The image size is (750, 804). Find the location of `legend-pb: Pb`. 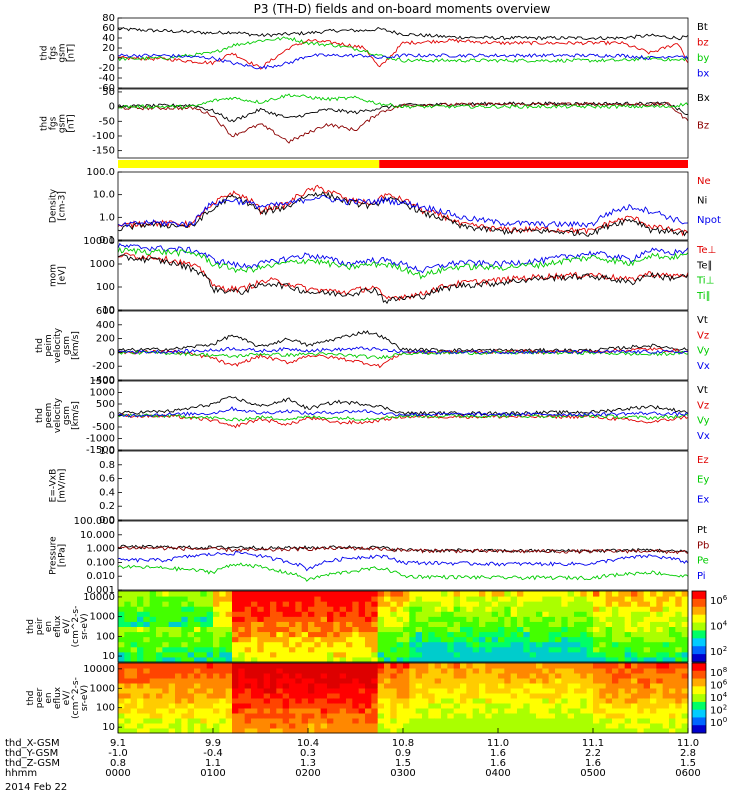

legend-pb: Pb is located at coordinates (703, 545).